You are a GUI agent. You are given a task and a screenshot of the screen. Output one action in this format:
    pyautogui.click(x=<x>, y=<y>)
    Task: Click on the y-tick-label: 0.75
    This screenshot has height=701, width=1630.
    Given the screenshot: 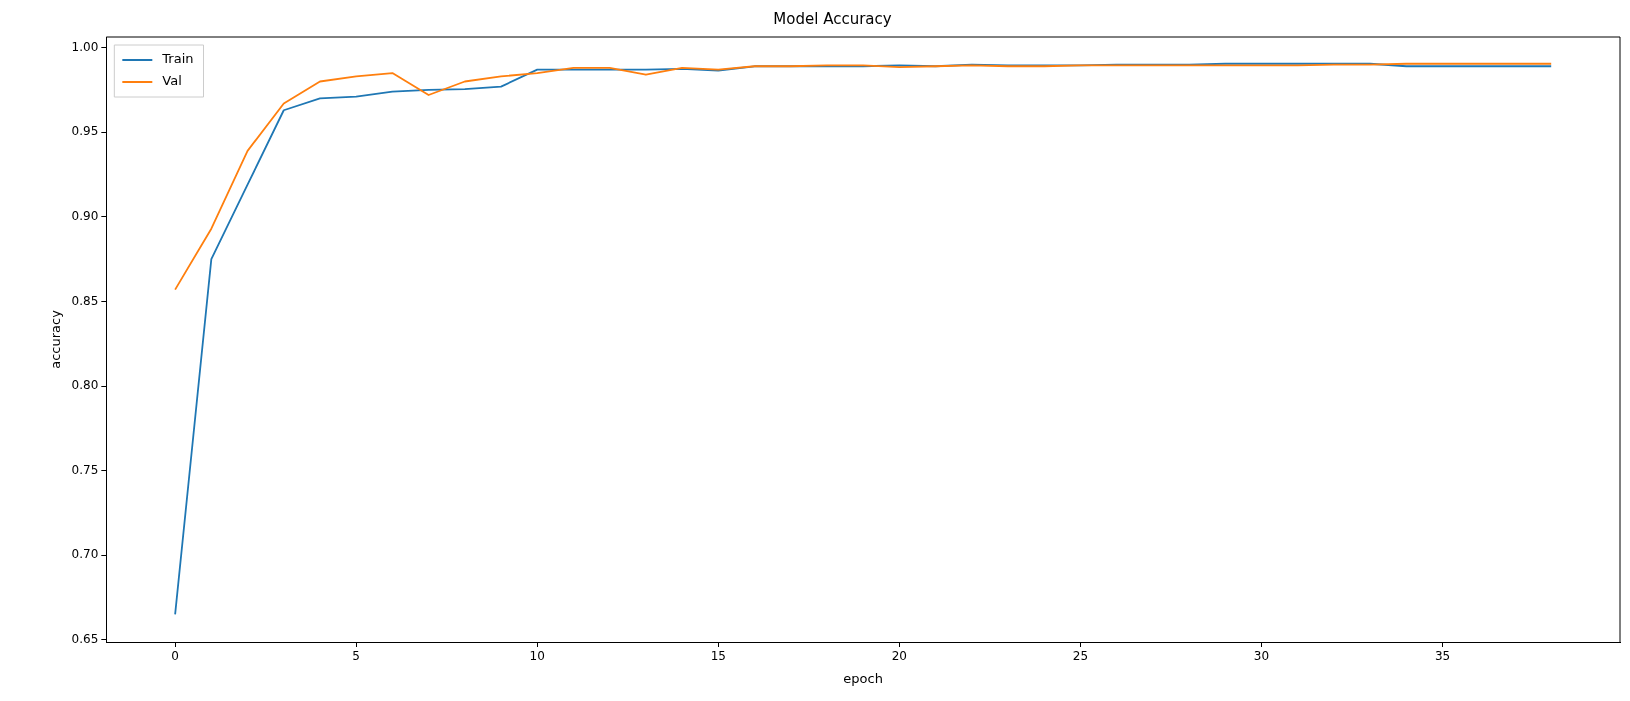 What is the action you would take?
    pyautogui.click(x=85, y=469)
    